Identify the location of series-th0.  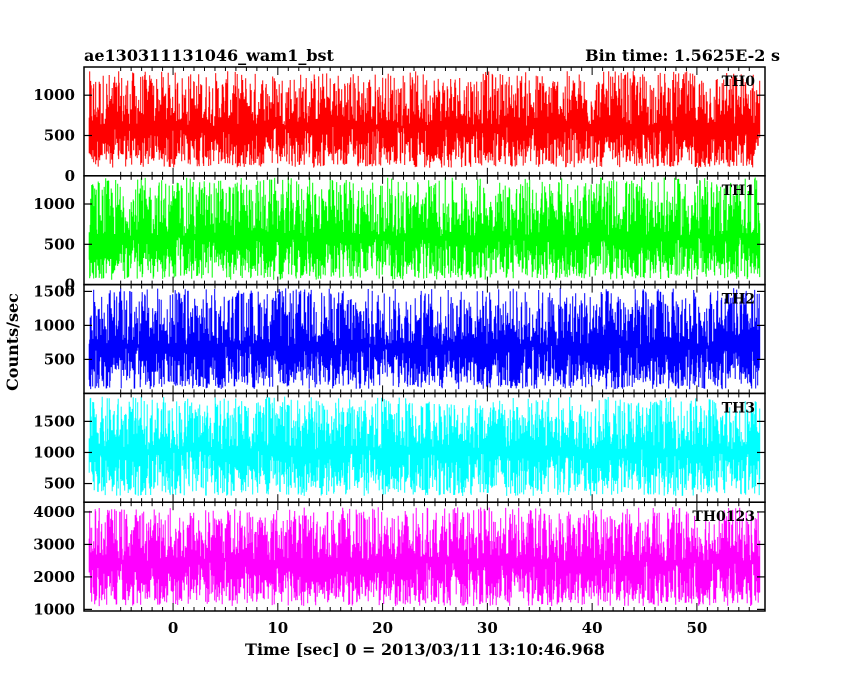
(424, 119).